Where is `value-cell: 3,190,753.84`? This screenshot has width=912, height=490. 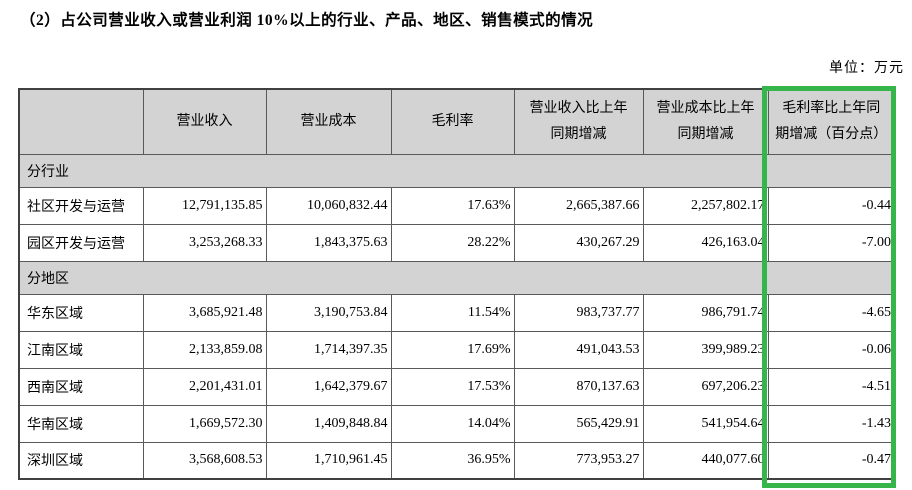
value-cell: 3,190,753.84 is located at coordinates (328, 312).